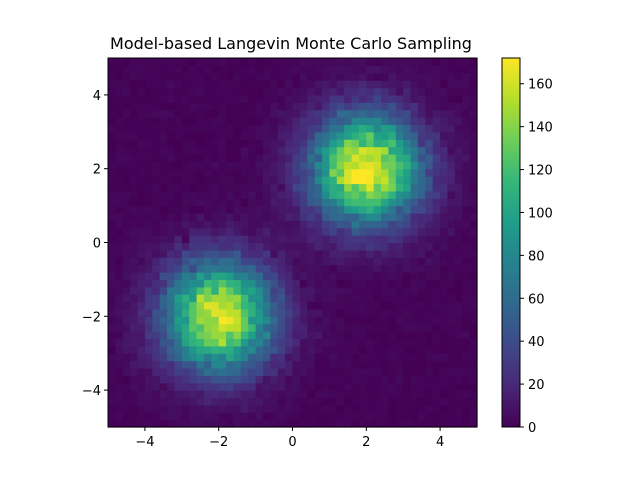  Describe the element at coordinates (536, 299) in the screenshot. I see `colorbar-tick-label: 60` at that location.